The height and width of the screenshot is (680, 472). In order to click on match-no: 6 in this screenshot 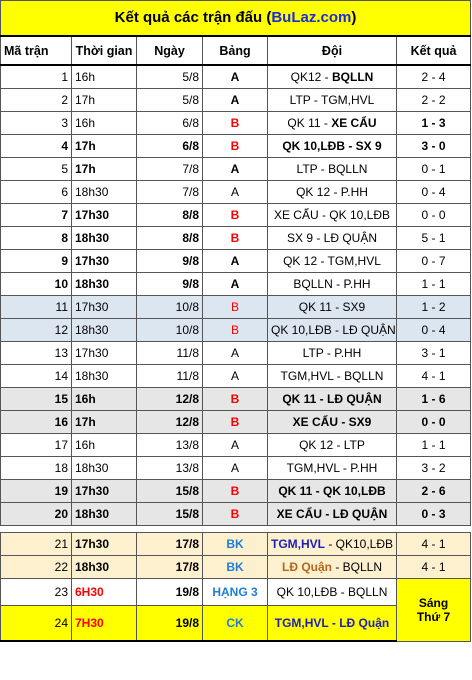, I will do `click(36, 192)`.